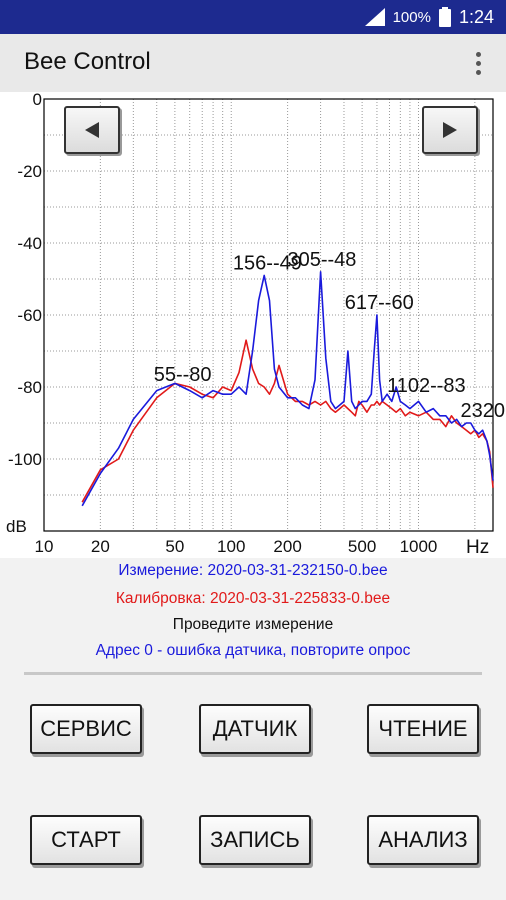 This screenshot has height=900, width=506. What do you see at coordinates (477, 547) in the screenshot?
I see `x-axis-label: Hz` at bounding box center [477, 547].